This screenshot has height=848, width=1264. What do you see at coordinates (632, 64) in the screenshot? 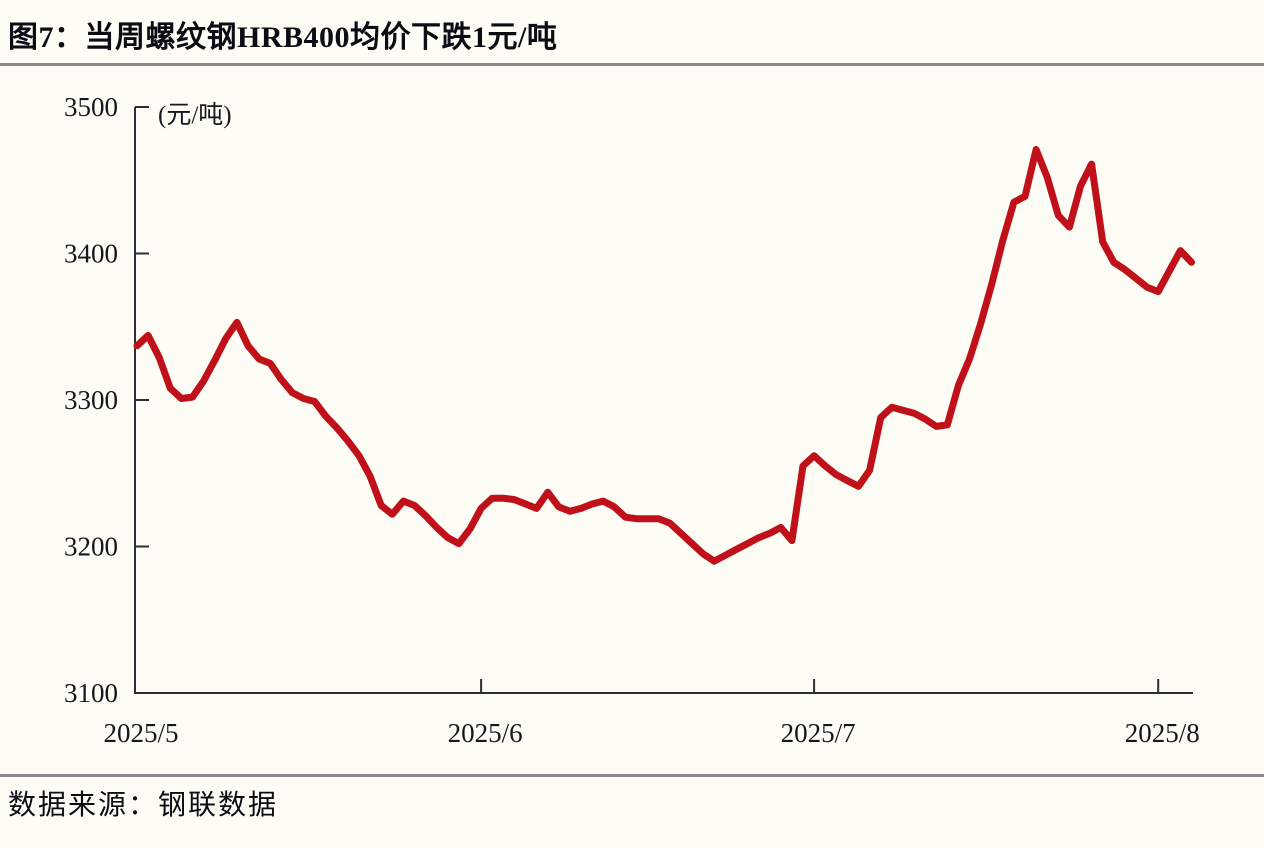
I see `title-divider` at bounding box center [632, 64].